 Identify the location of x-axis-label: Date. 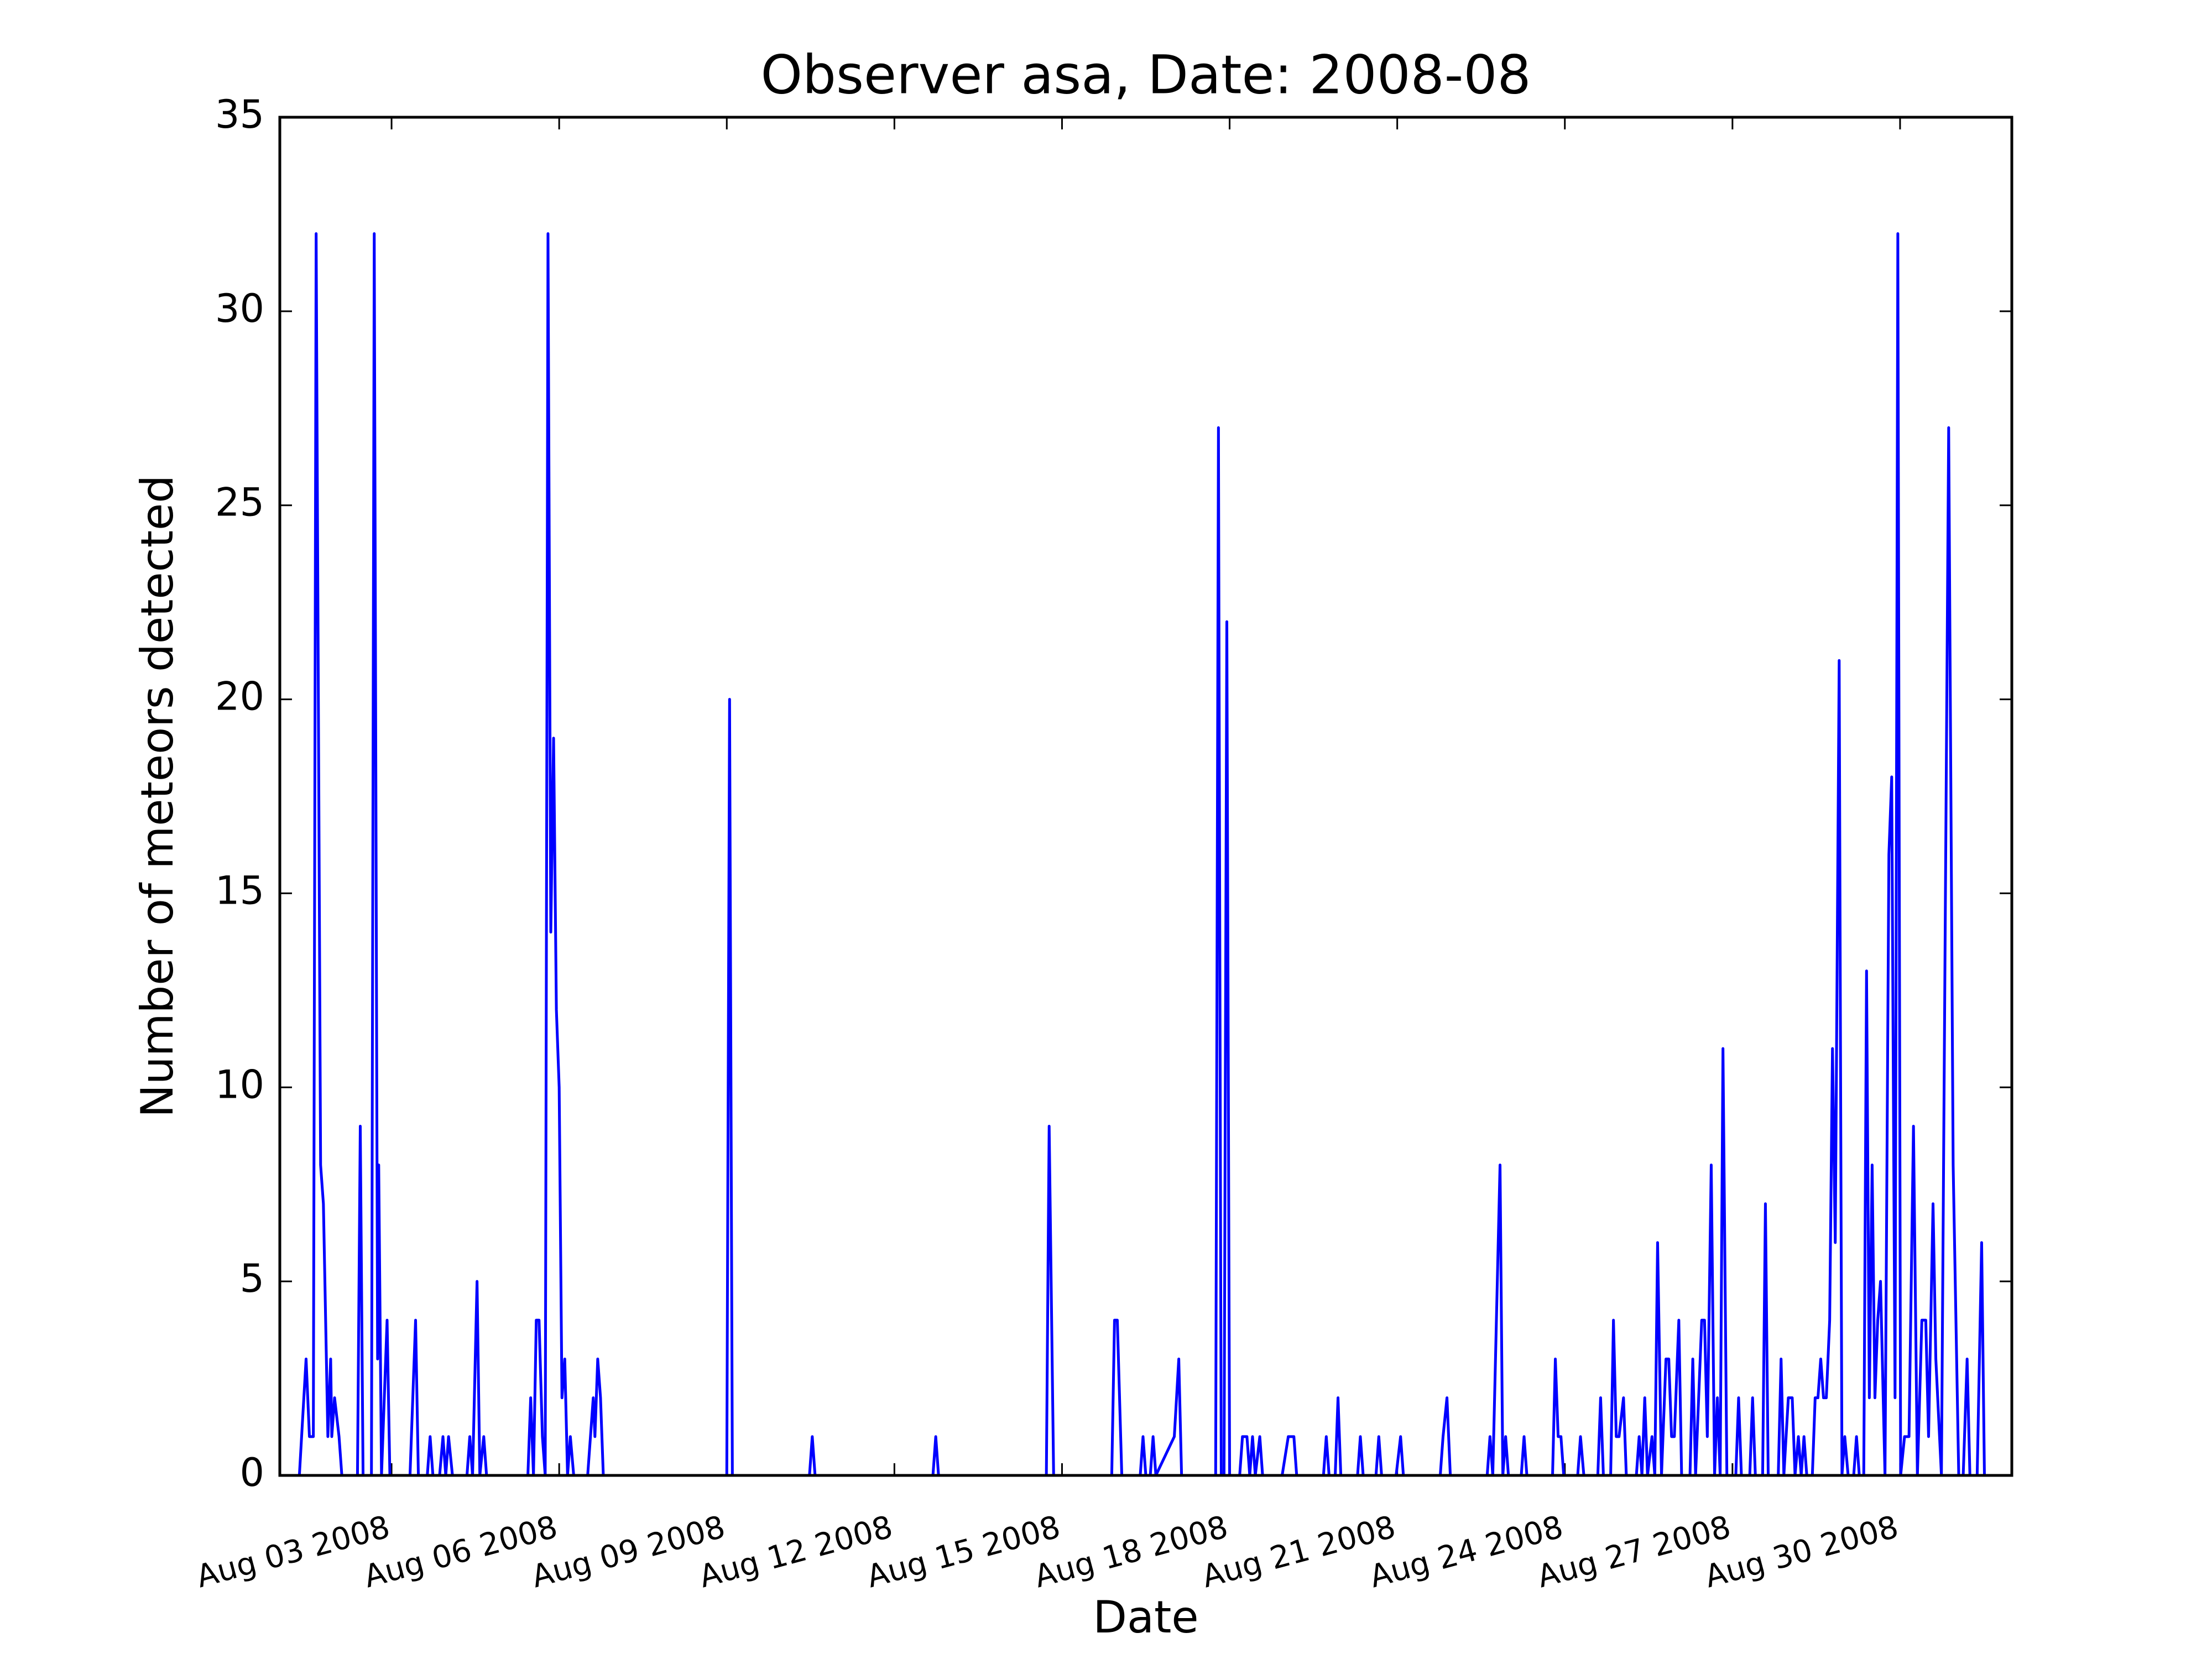
(1146, 1618).